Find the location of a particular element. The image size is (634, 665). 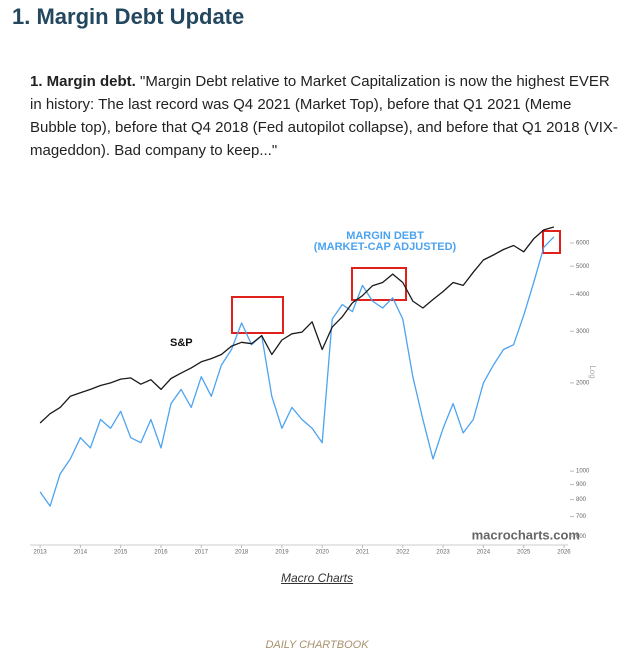

x-tick-label: 2014 is located at coordinates (81, 553).